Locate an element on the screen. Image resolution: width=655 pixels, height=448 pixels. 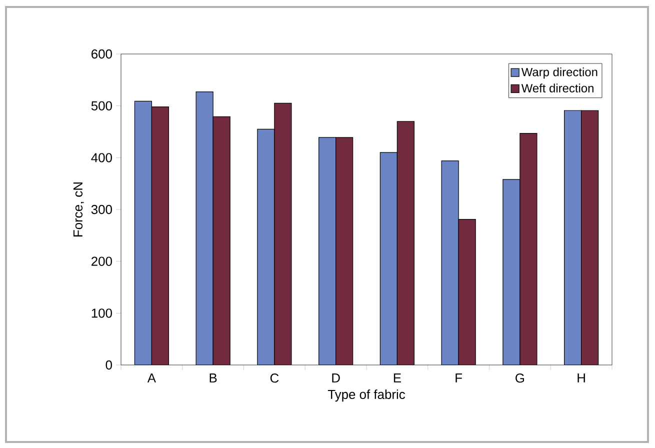
x-tick-label: E is located at coordinates (397, 378).